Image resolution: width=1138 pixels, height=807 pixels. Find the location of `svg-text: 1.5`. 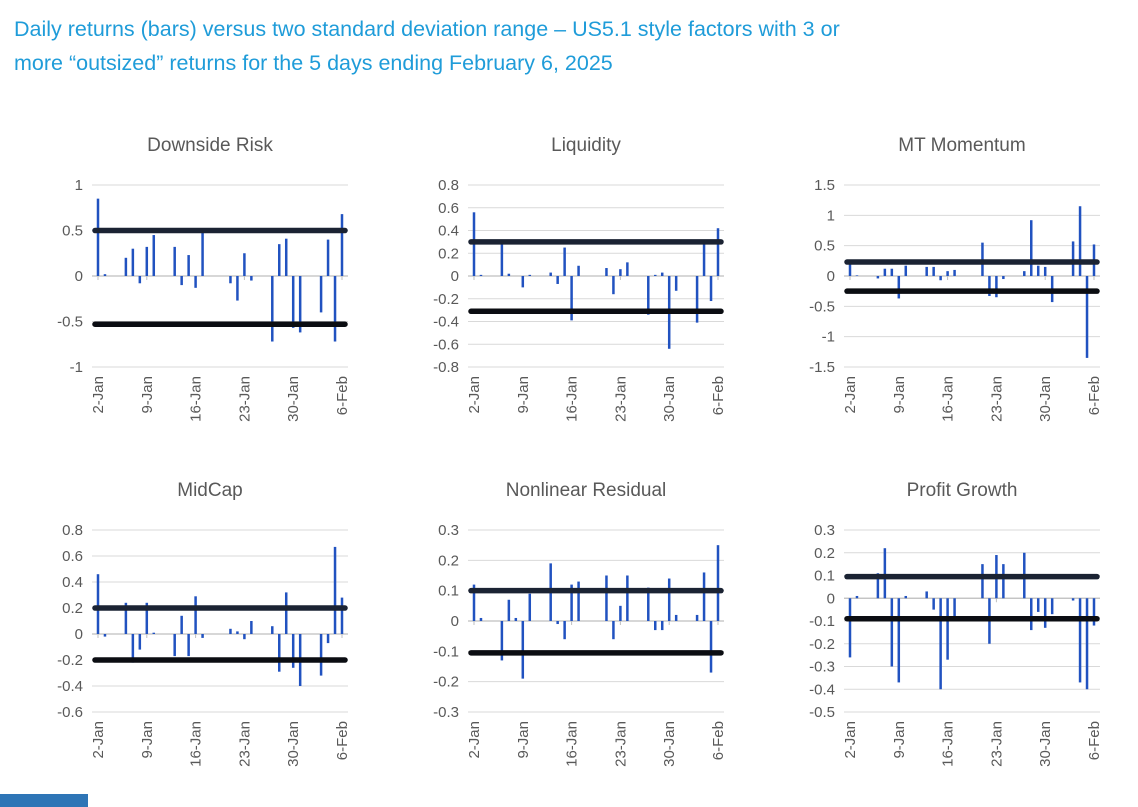

svg-text: 1.5 is located at coordinates (824, 185).